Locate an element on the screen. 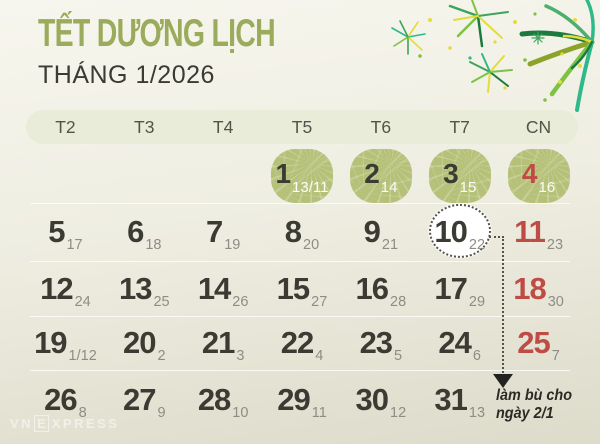 The image size is (600, 444). date-cell-3: 3 15 is located at coordinates (459, 175).